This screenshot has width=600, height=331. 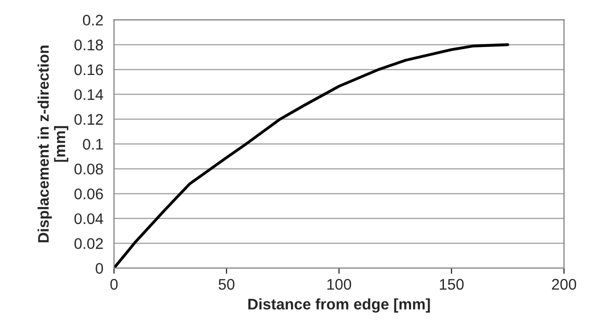 I want to click on y-tick-label: 0.14, so click(x=89, y=94).